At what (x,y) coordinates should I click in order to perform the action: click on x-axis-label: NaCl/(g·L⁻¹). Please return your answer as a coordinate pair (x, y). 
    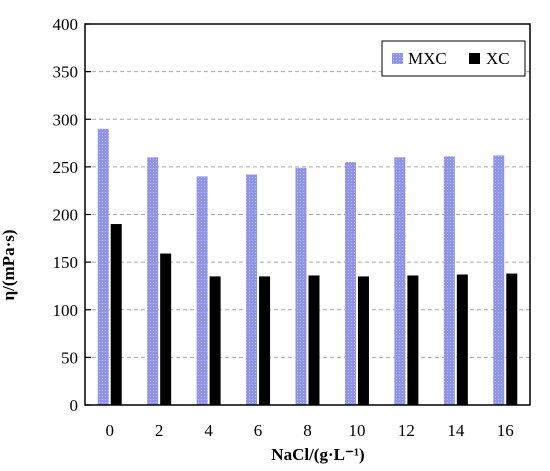
    Looking at the image, I should click on (317, 454).